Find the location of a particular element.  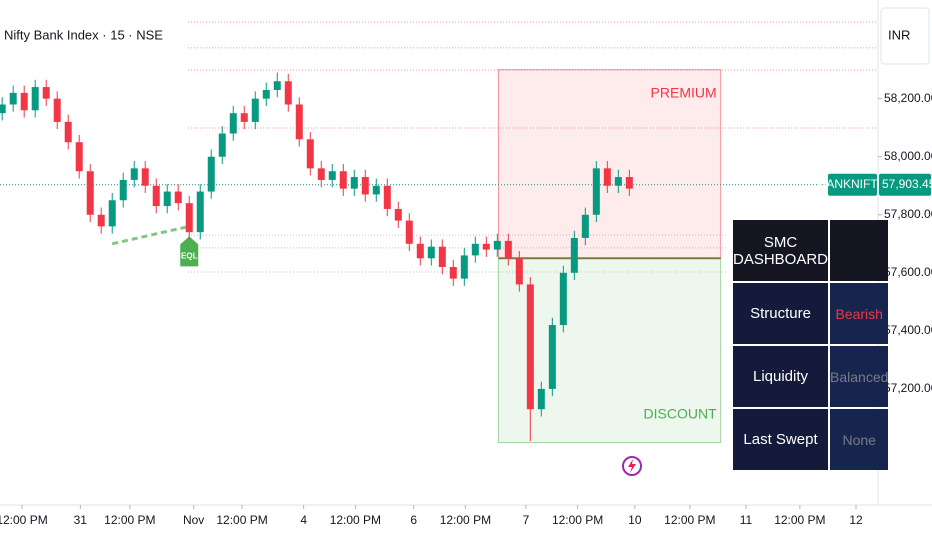

eql-marker is located at coordinates (189, 251).